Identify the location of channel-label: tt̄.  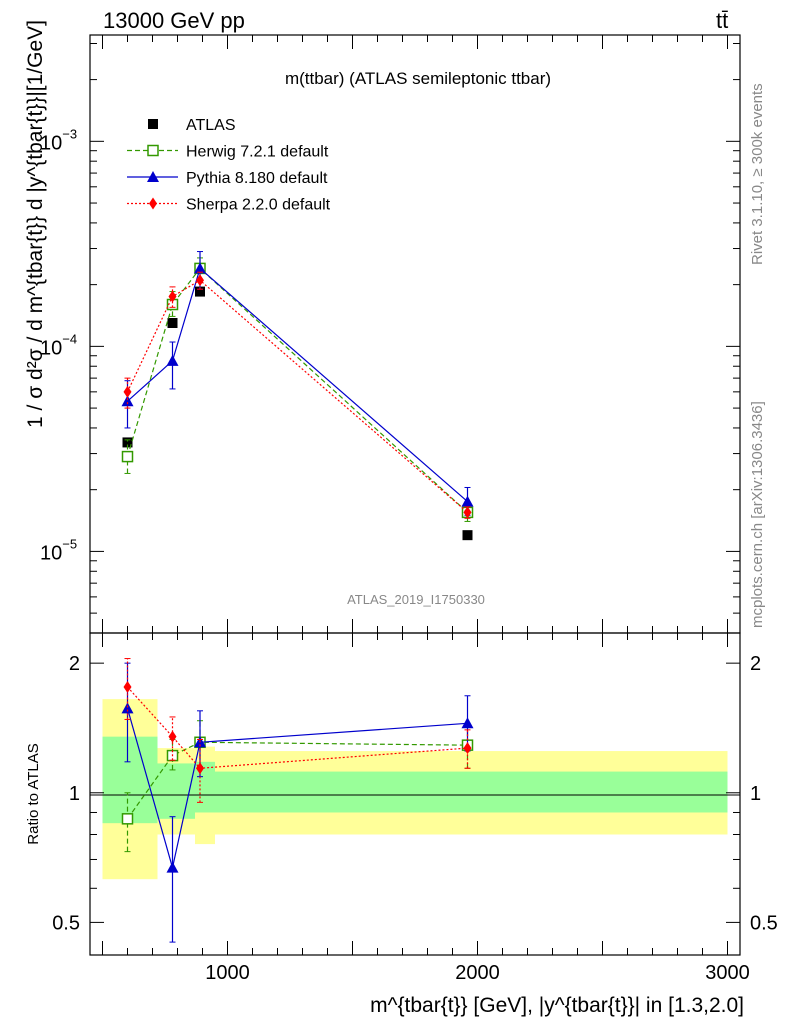
(722, 20).